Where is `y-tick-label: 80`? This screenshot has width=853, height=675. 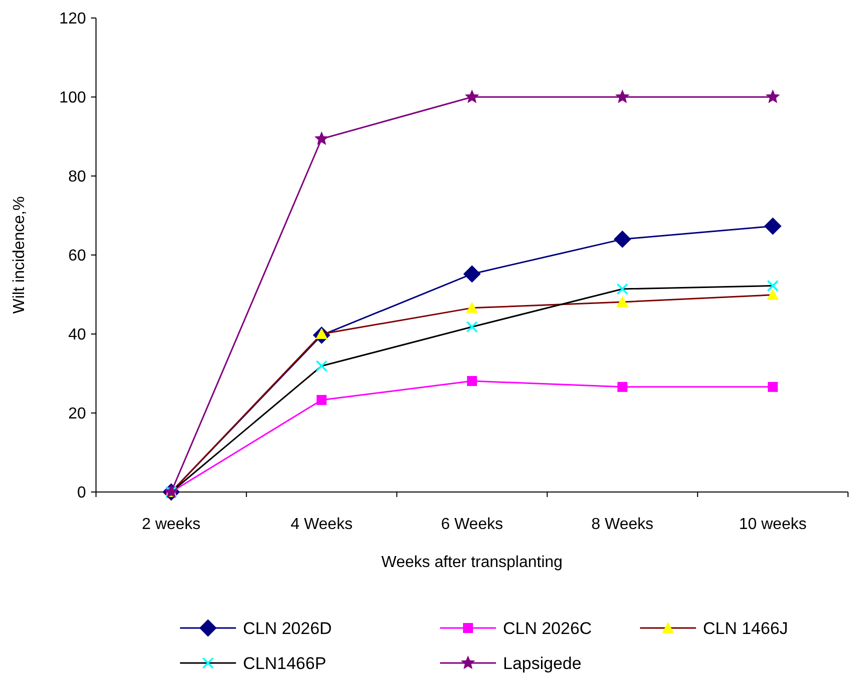
y-tick-label: 80 is located at coordinates (77, 177).